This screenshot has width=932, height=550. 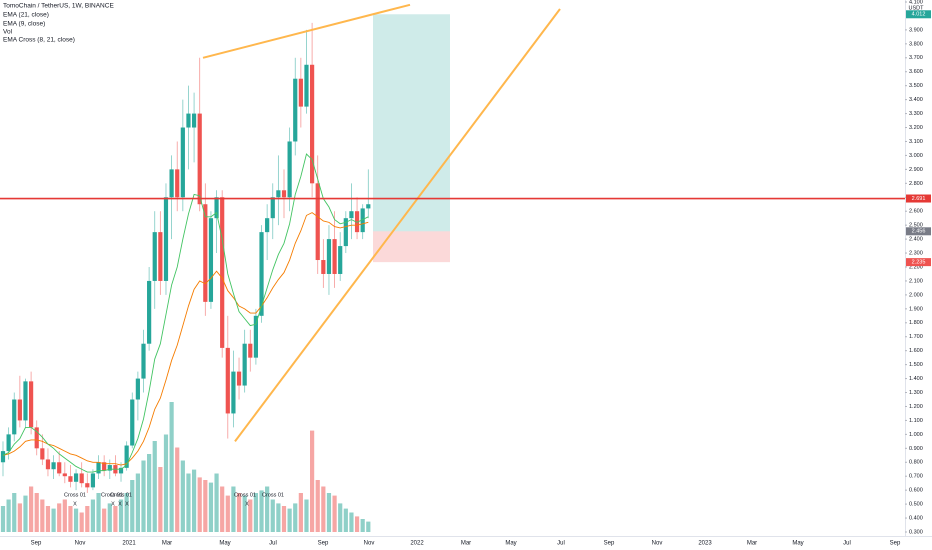 I want to click on y-tick-label: 3.400, so click(x=916, y=100).